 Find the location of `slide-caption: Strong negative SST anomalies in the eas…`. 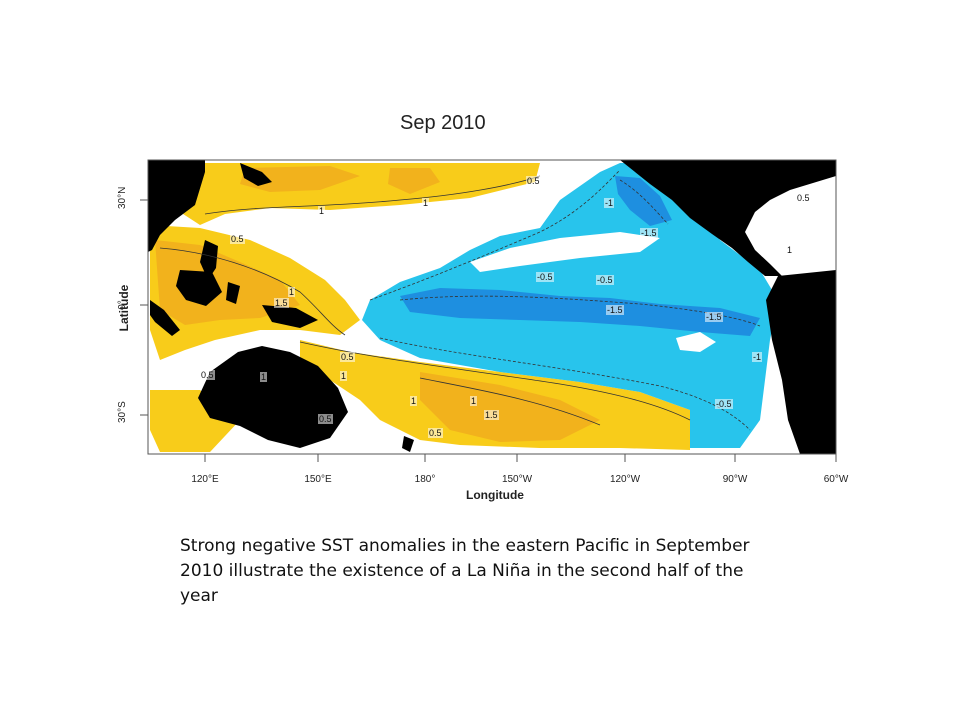

slide-caption: Strong negative SST anomalies in the eas… is located at coordinates (465, 571).